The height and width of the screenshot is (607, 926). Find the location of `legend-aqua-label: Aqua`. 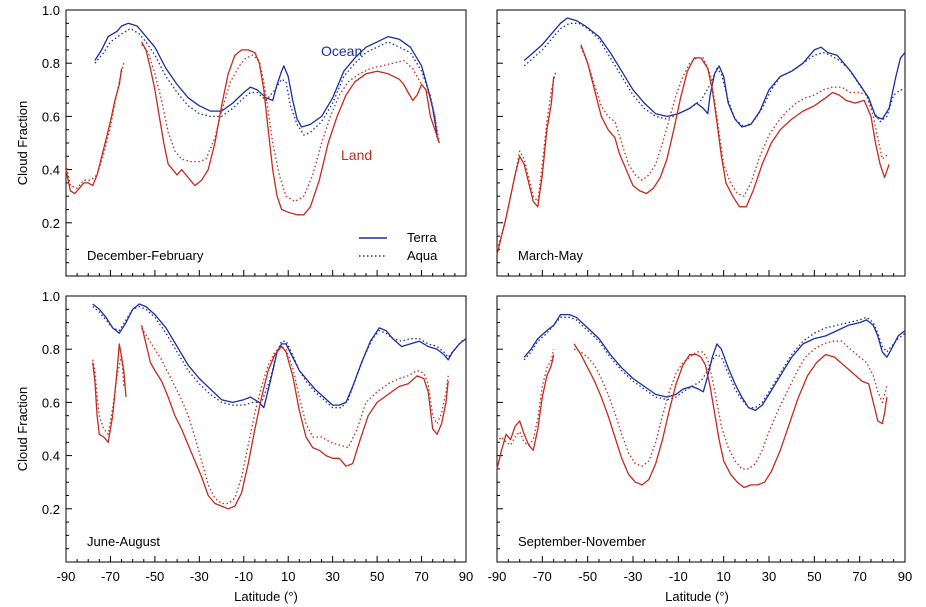

legend-aqua-label: Aqua is located at coordinates (422, 255).